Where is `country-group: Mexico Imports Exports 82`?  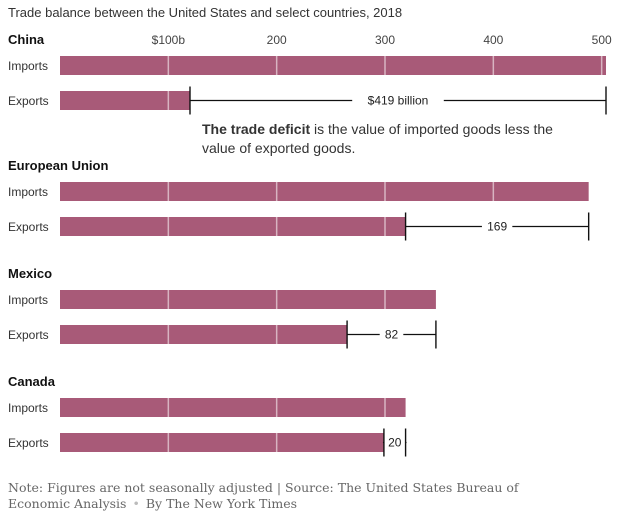
country-group: Mexico Imports Exports 82 is located at coordinates (222, 307).